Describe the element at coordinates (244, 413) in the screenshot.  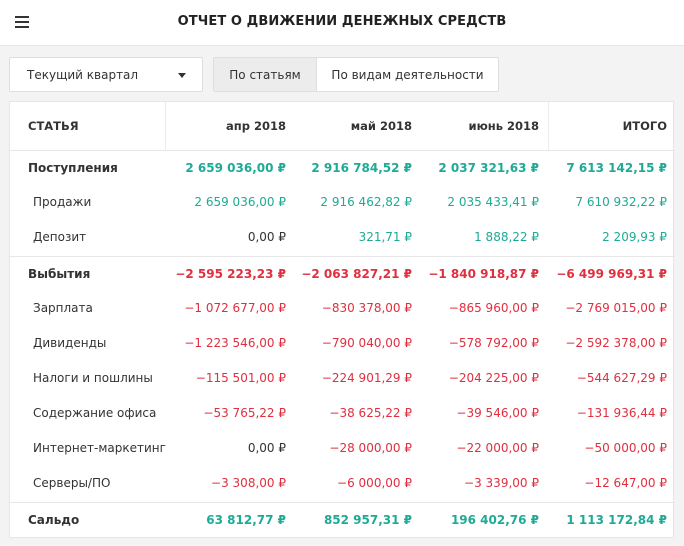
I see `cell-apr: −53 765,22 ₽` at that location.